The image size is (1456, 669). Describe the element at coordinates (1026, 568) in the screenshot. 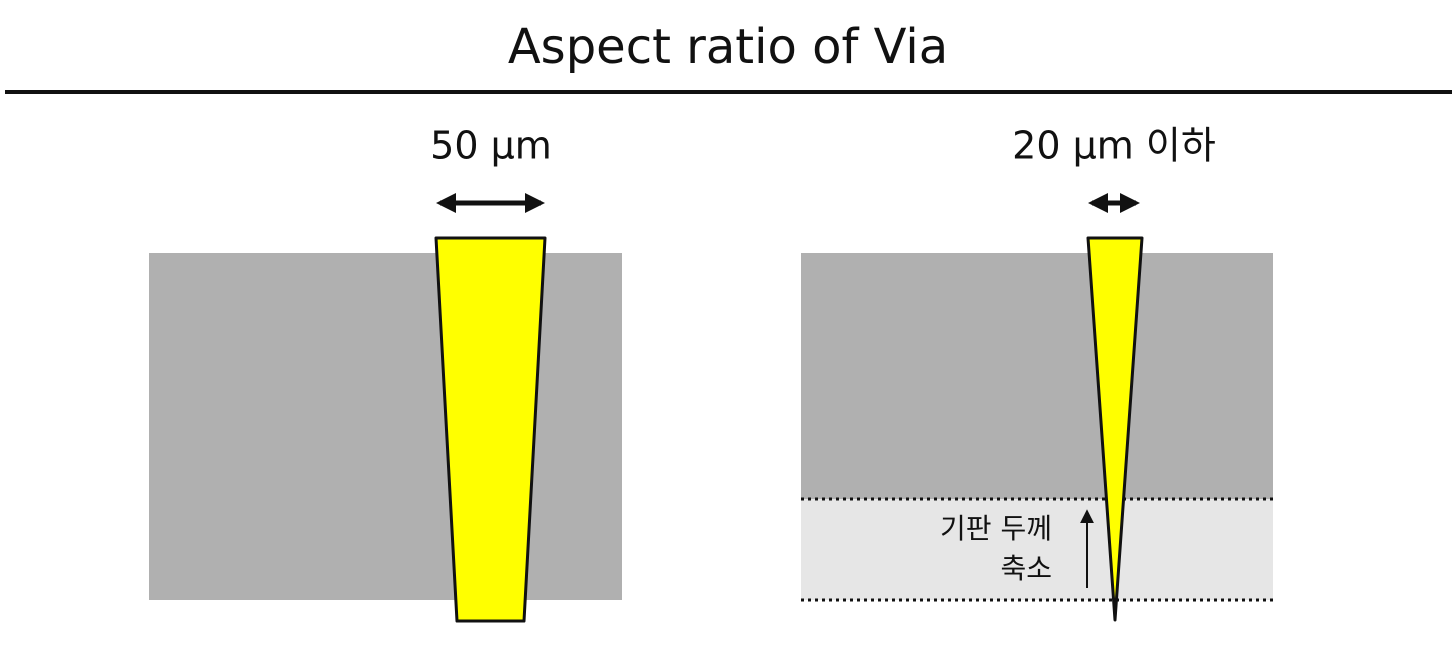

I see `annotation-line: 축소` at that location.